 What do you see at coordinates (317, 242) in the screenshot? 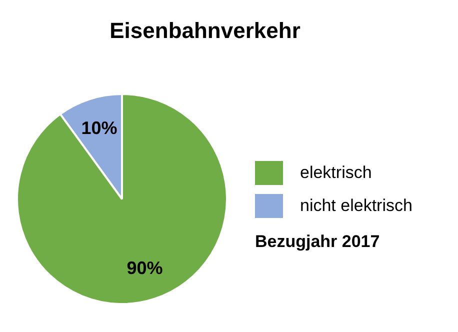
I see `text: Bezugjahr 2017` at bounding box center [317, 242].